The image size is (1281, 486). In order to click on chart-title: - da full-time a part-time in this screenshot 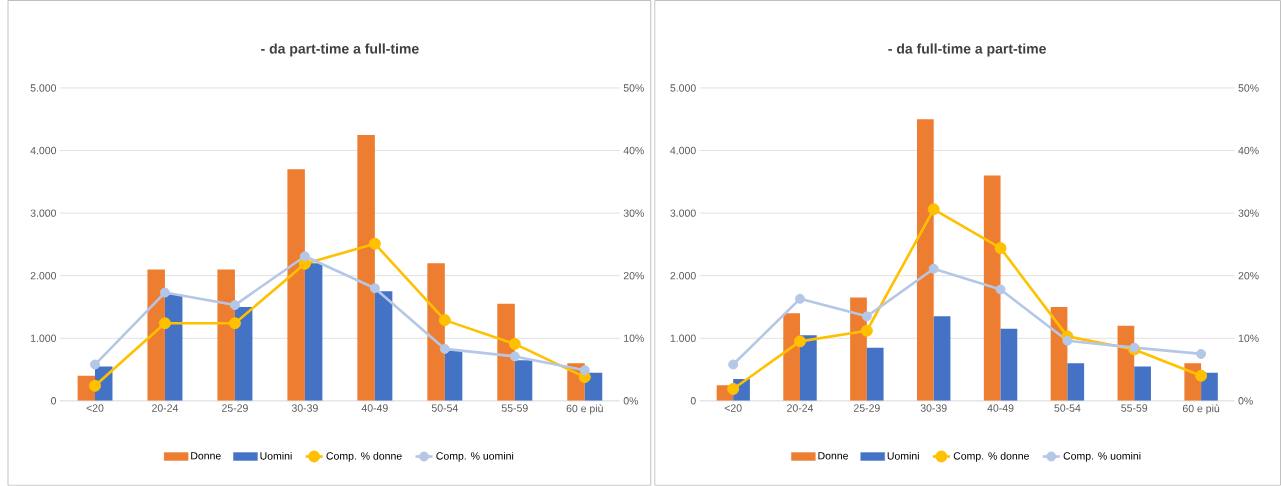, I will do `click(967, 50)`.